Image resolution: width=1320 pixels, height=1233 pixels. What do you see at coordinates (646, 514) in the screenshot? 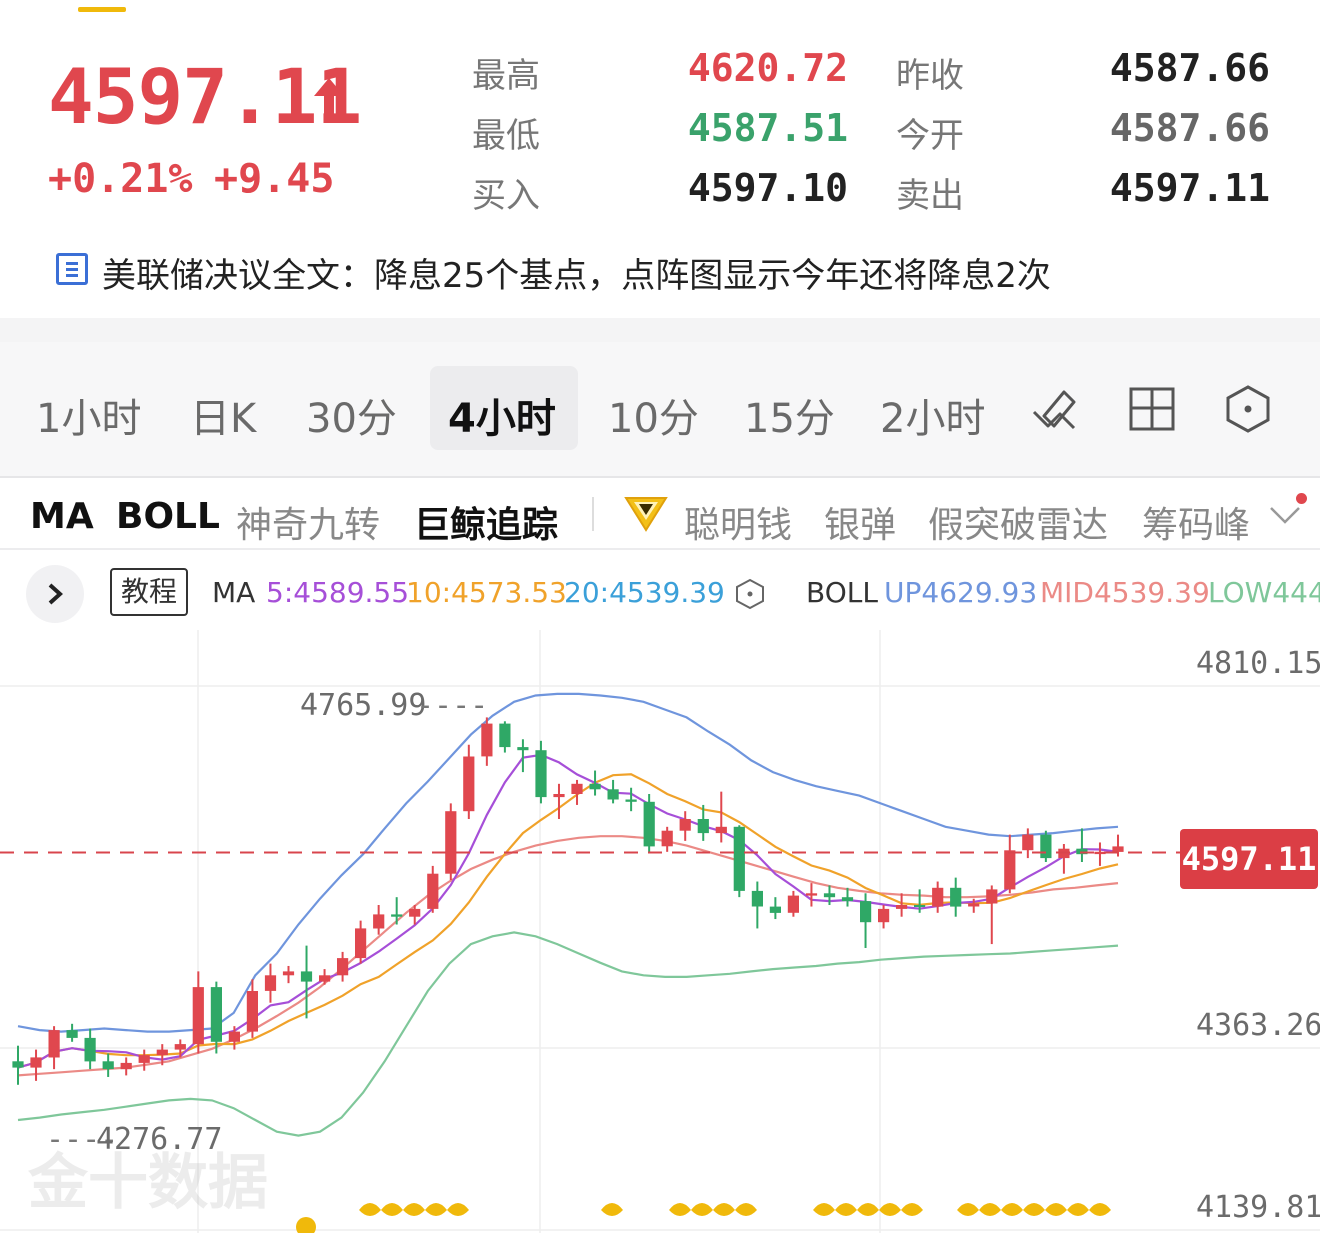
I see `diamond-vip-icon` at bounding box center [646, 514].